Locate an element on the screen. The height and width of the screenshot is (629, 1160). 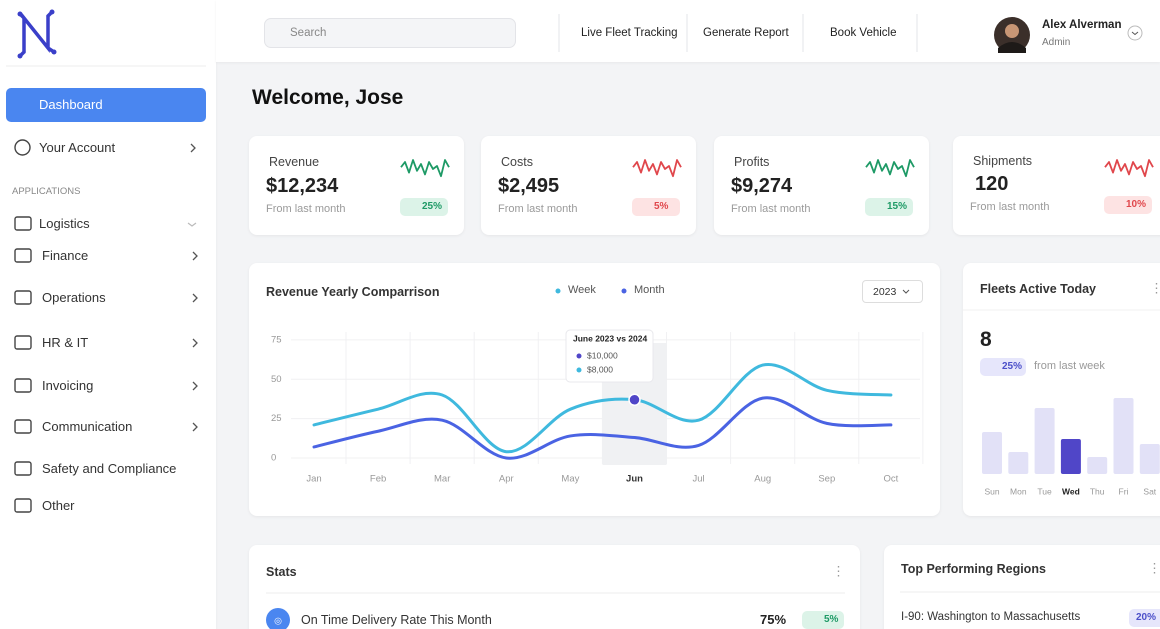
row-value: 75% is located at coordinates (773, 620).